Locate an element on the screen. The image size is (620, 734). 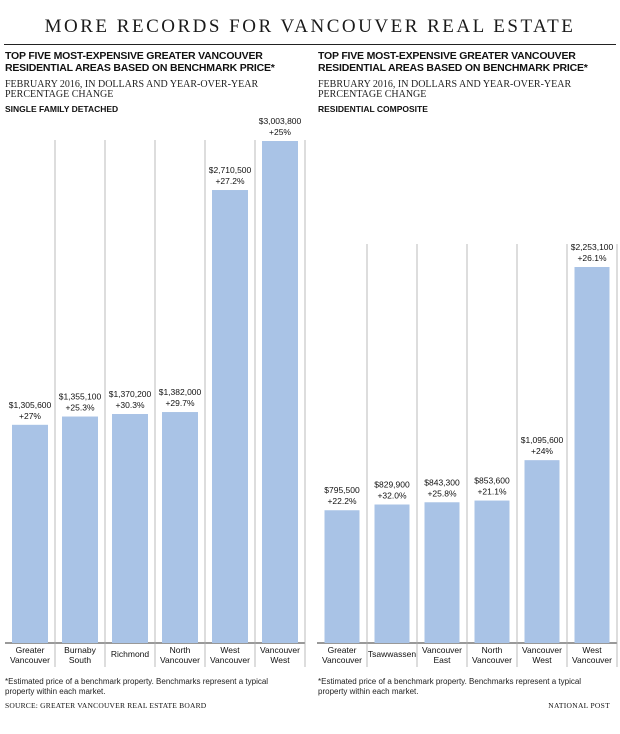
left-change-label: +27% is located at coordinates (30, 416).